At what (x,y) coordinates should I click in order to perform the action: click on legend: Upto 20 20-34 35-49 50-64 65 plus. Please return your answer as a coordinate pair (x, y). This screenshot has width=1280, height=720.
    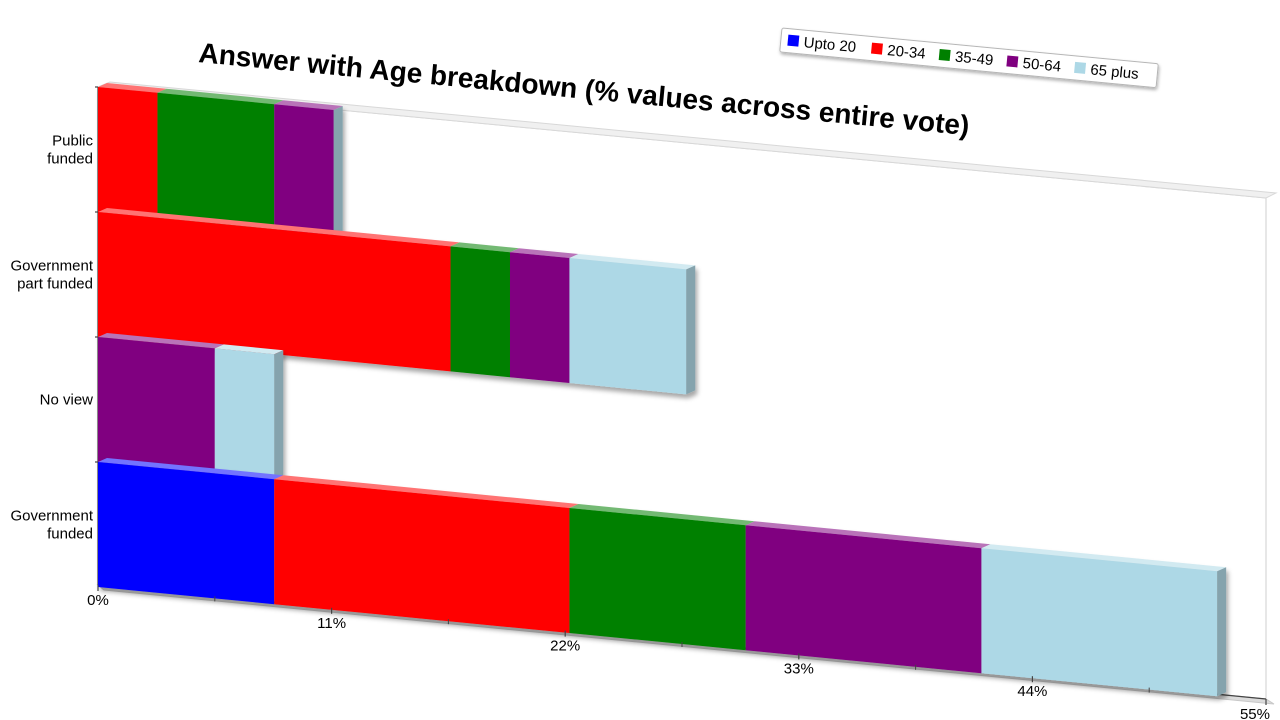
    Looking at the image, I should click on (969, 57).